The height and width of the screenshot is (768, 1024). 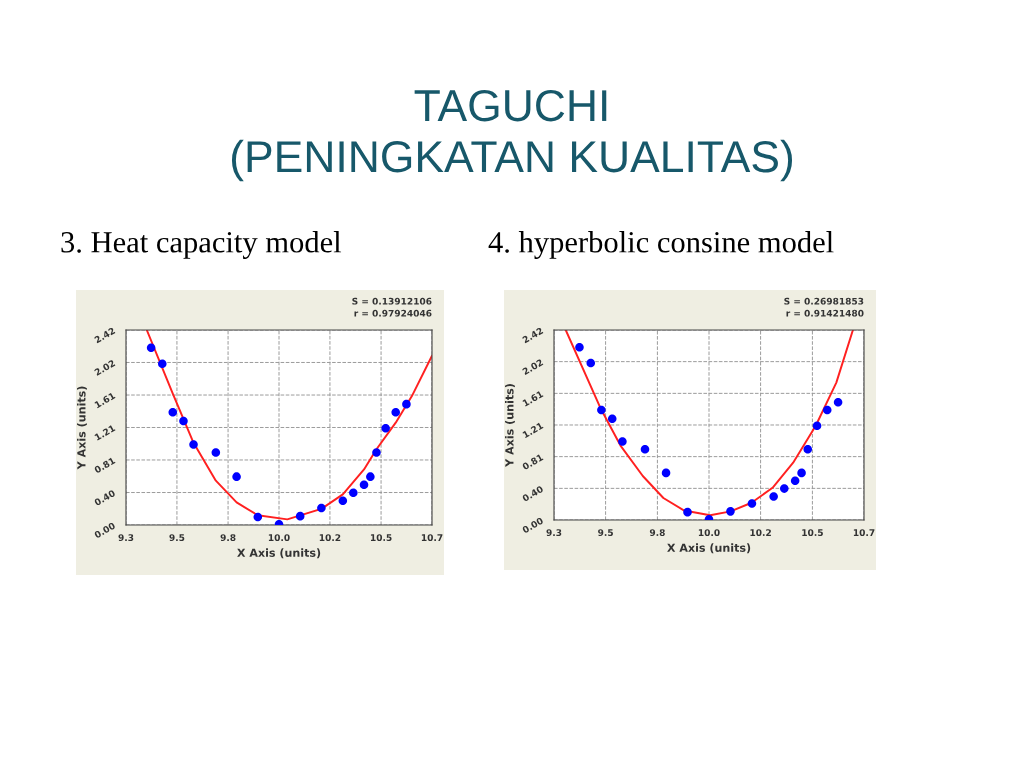 I want to click on text: r = 0.97924046, so click(x=393, y=313).